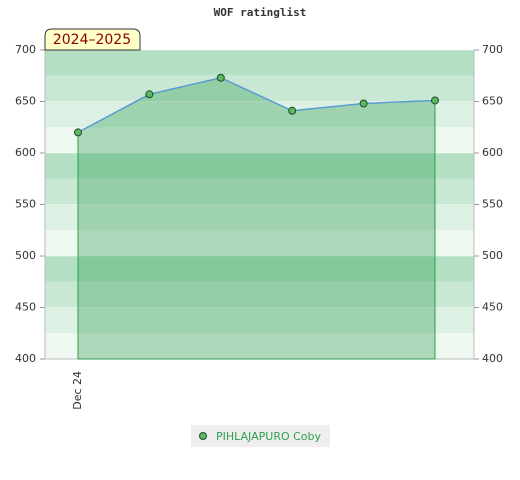 The width and height of the screenshot is (520, 480). What do you see at coordinates (492, 101) in the screenshot?
I see `y2-tick-label: 650` at bounding box center [492, 101].